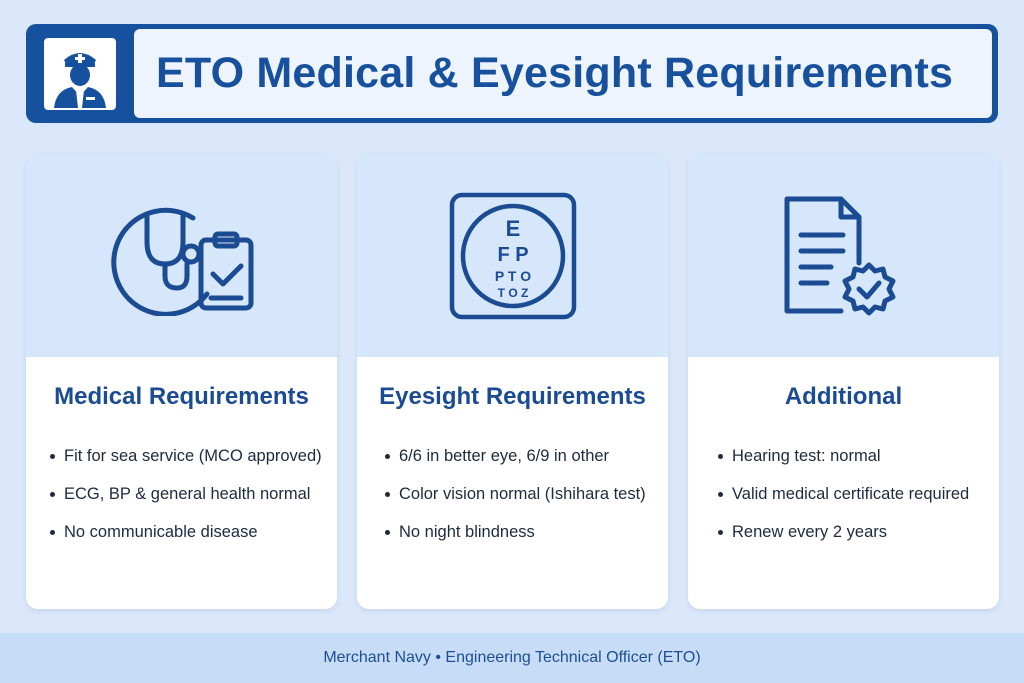 Image resolution: width=1024 pixels, height=683 pixels. I want to click on header-banner: ETO Medical & Eyesight Requirements, so click(512, 73).